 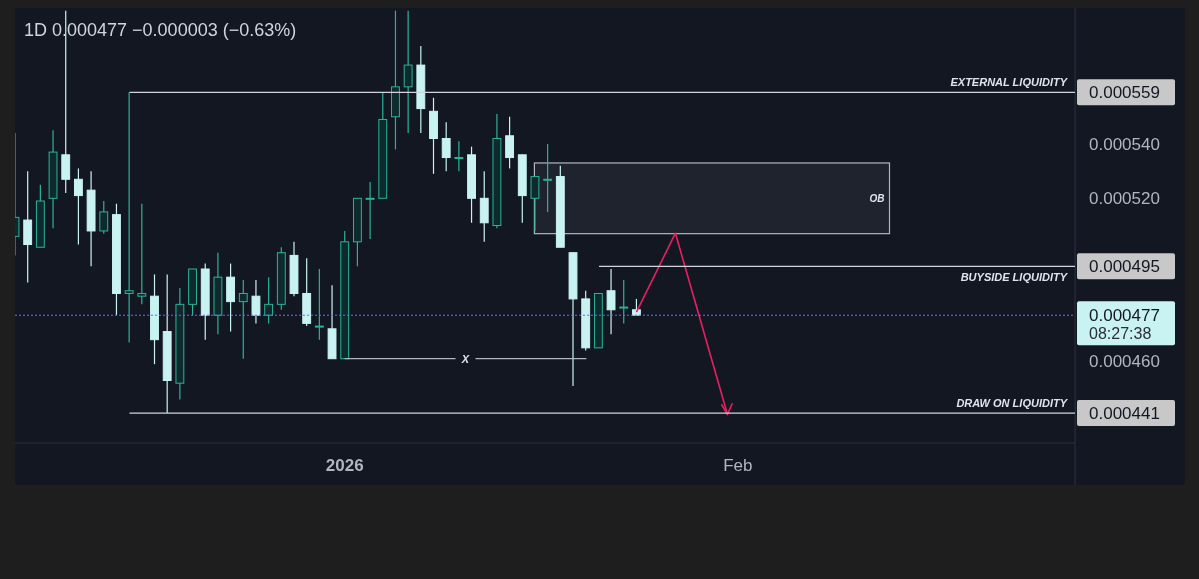 What do you see at coordinates (1124, 199) in the screenshot?
I see `y-tick-label: 0.000520` at bounding box center [1124, 199].